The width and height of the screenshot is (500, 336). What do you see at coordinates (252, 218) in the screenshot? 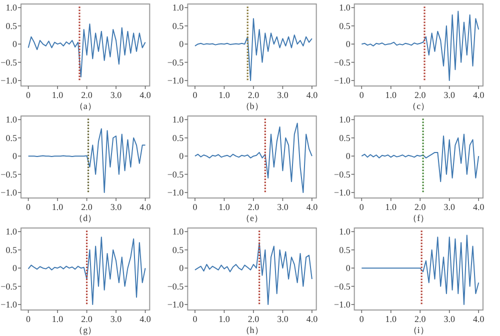
I see `x-axis-title: （e）` at bounding box center [252, 218].